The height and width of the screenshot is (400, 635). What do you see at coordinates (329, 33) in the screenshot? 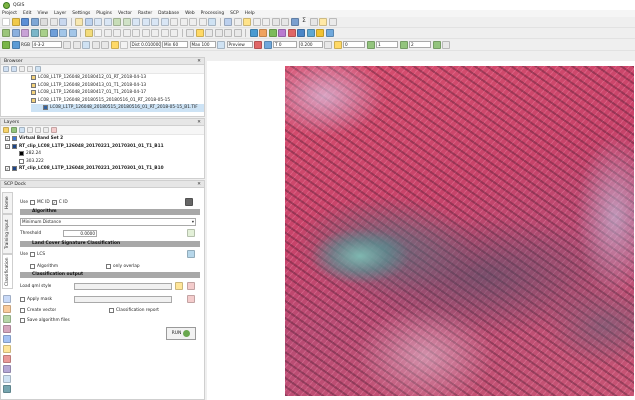
I see `scp-help-icon` at bounding box center [329, 33].